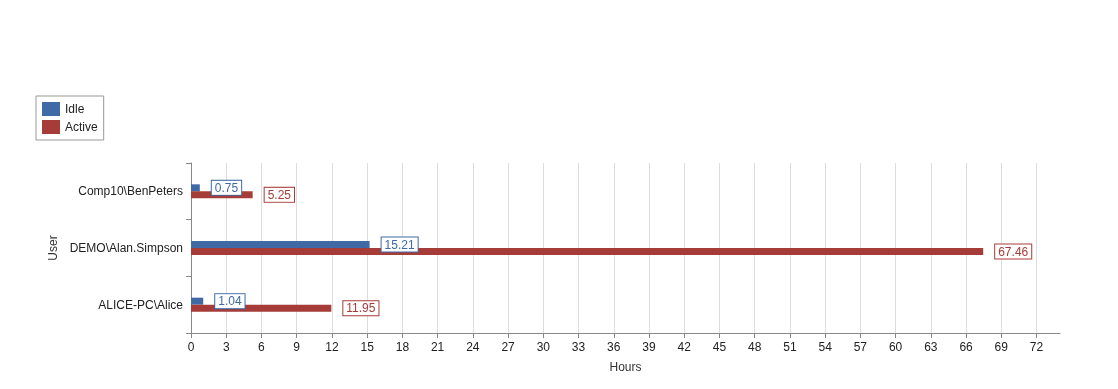  What do you see at coordinates (508, 347) in the screenshot?
I see `x-tick-label: 27` at bounding box center [508, 347].